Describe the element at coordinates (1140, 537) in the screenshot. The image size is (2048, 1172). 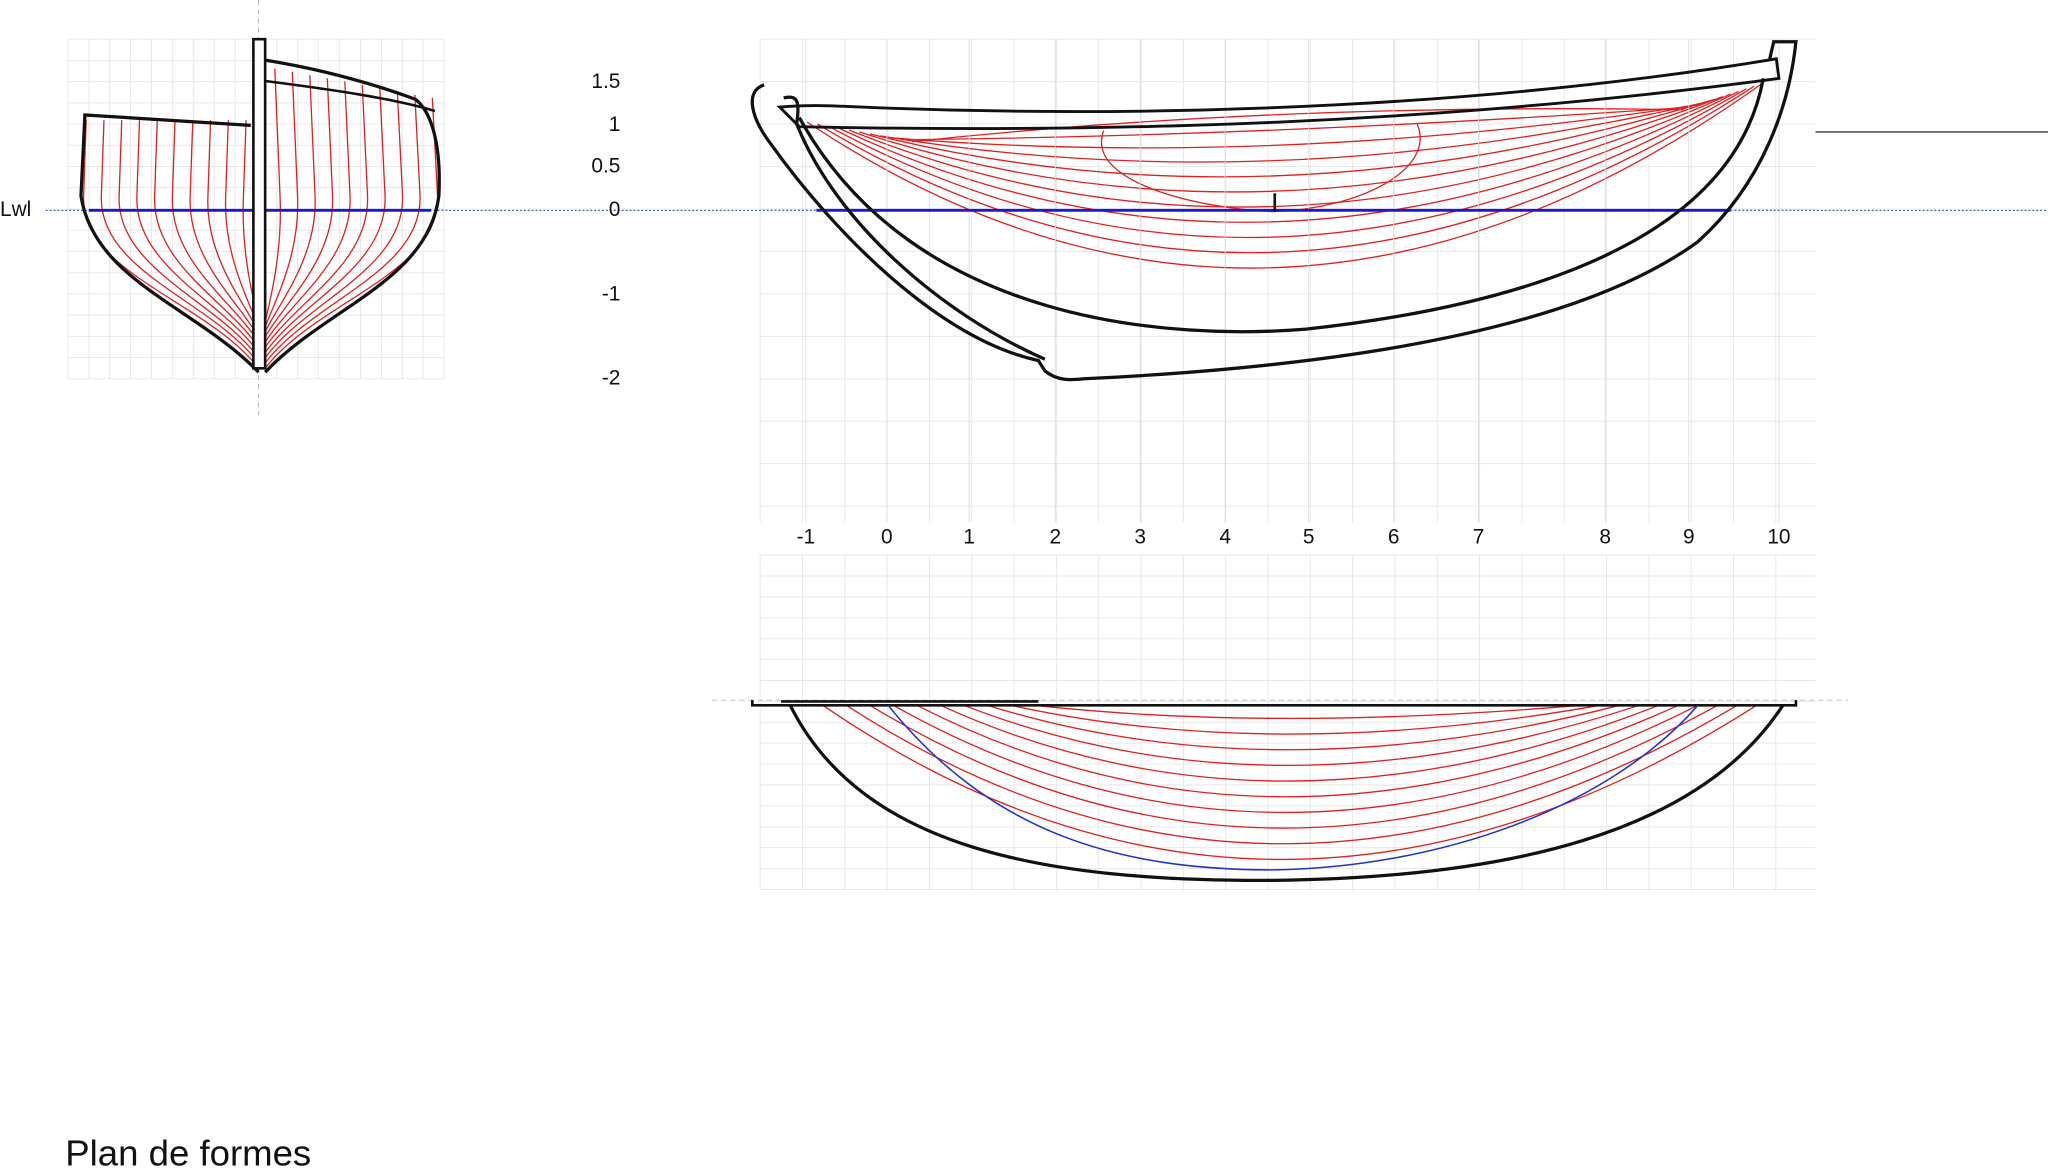
I see `station-label: 3` at that location.